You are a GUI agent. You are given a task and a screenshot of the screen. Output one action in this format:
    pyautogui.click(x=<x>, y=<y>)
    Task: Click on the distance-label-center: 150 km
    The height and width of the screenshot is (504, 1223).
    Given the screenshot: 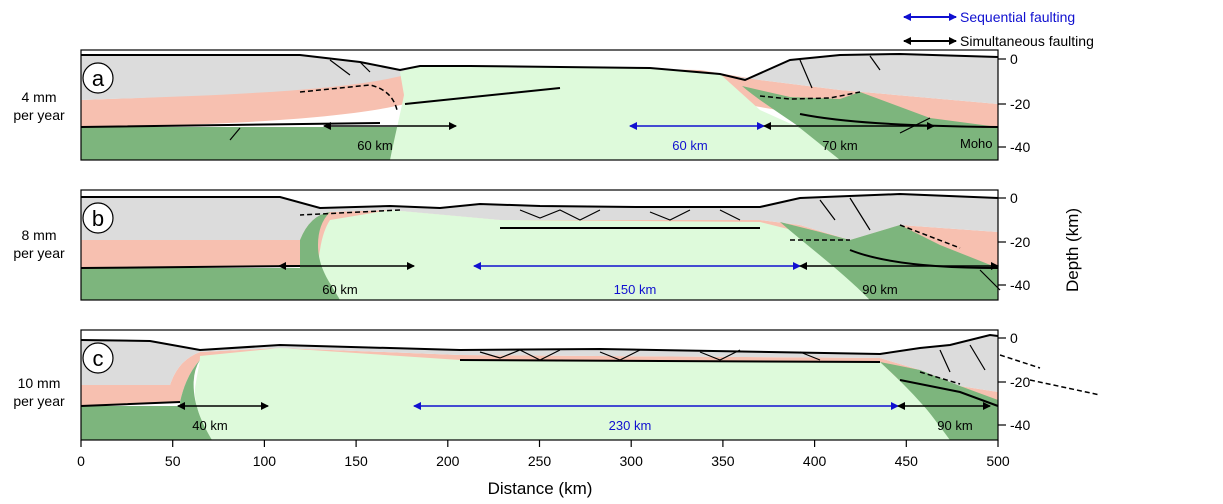 What is the action you would take?
    pyautogui.click(x=635, y=289)
    